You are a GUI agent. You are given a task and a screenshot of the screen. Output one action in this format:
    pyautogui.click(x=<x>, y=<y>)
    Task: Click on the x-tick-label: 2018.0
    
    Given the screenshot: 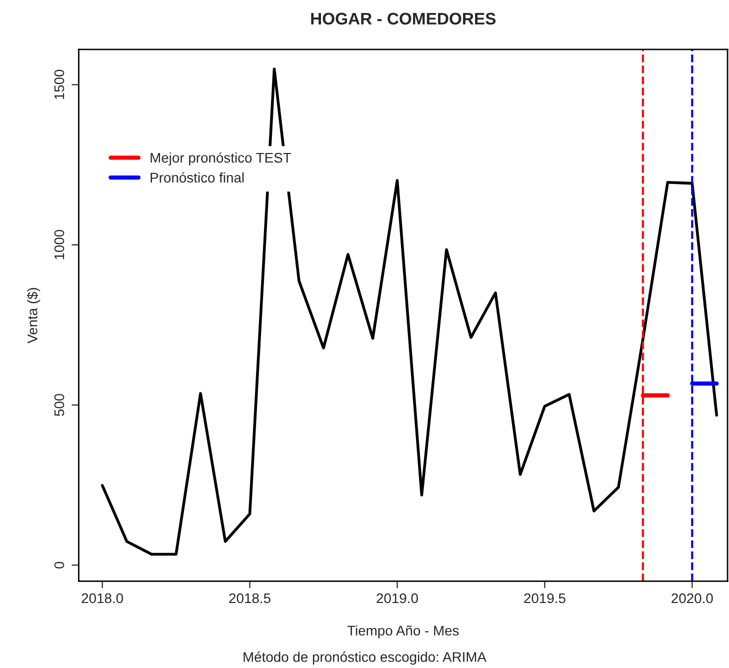 What is the action you would take?
    pyautogui.click(x=103, y=598)
    